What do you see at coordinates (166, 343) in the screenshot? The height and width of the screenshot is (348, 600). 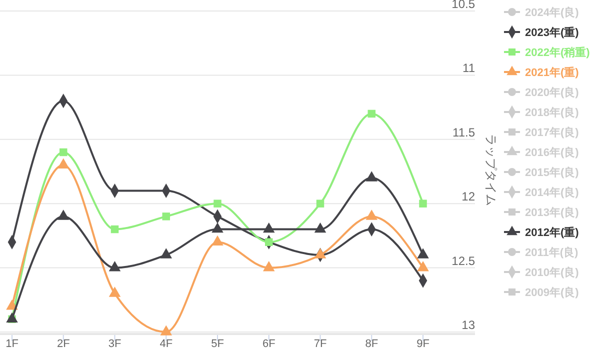 I see `x-tick-label: 4F` at bounding box center [166, 343].